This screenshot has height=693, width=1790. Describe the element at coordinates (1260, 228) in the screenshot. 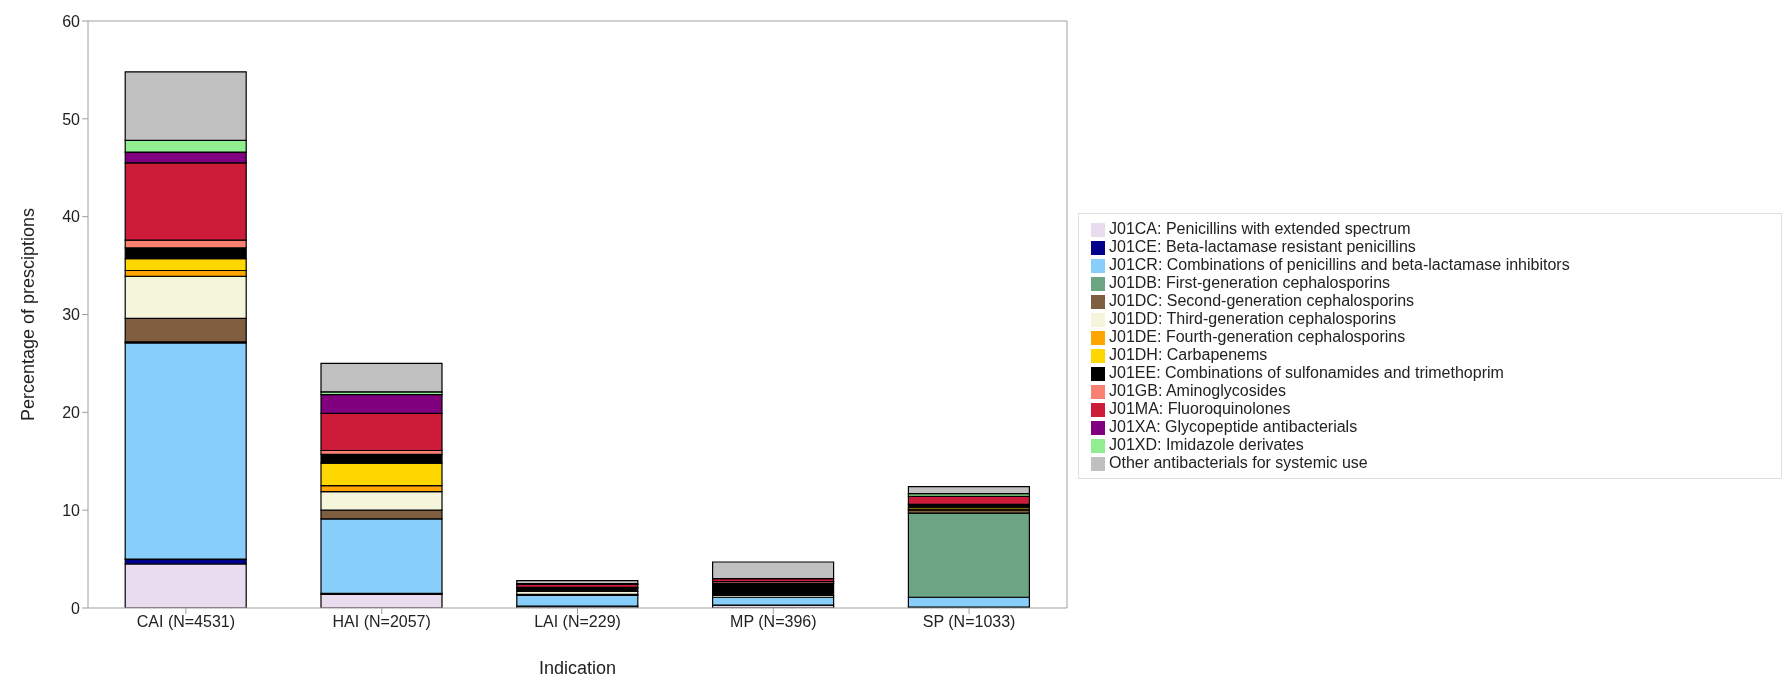

I see `legend-label: J01CA: Penicillins with extended spectrum` at that location.